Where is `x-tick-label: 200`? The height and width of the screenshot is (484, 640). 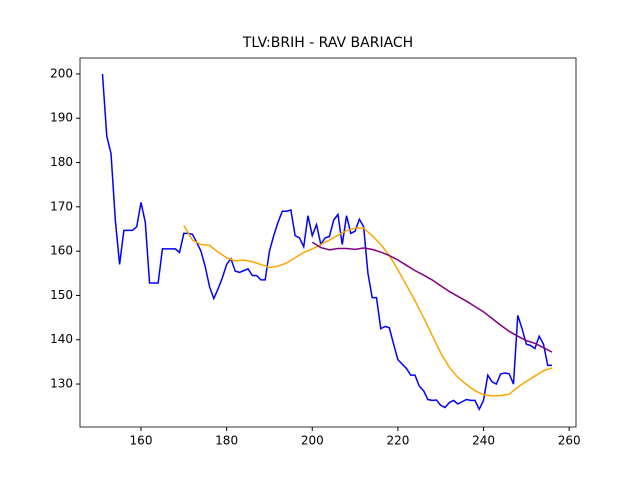
x-tick-label: 200 is located at coordinates (312, 441).